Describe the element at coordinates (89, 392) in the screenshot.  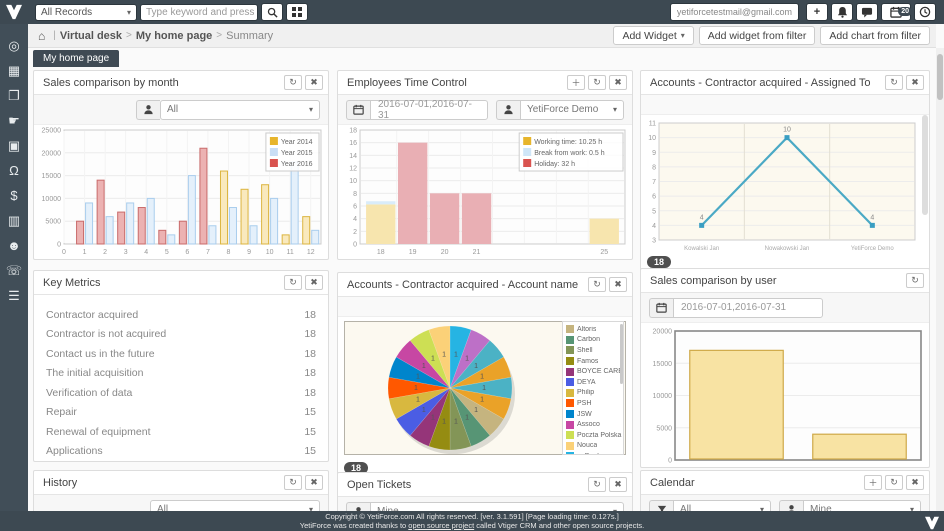
I see `key-metric-label: Verification of data` at that location.